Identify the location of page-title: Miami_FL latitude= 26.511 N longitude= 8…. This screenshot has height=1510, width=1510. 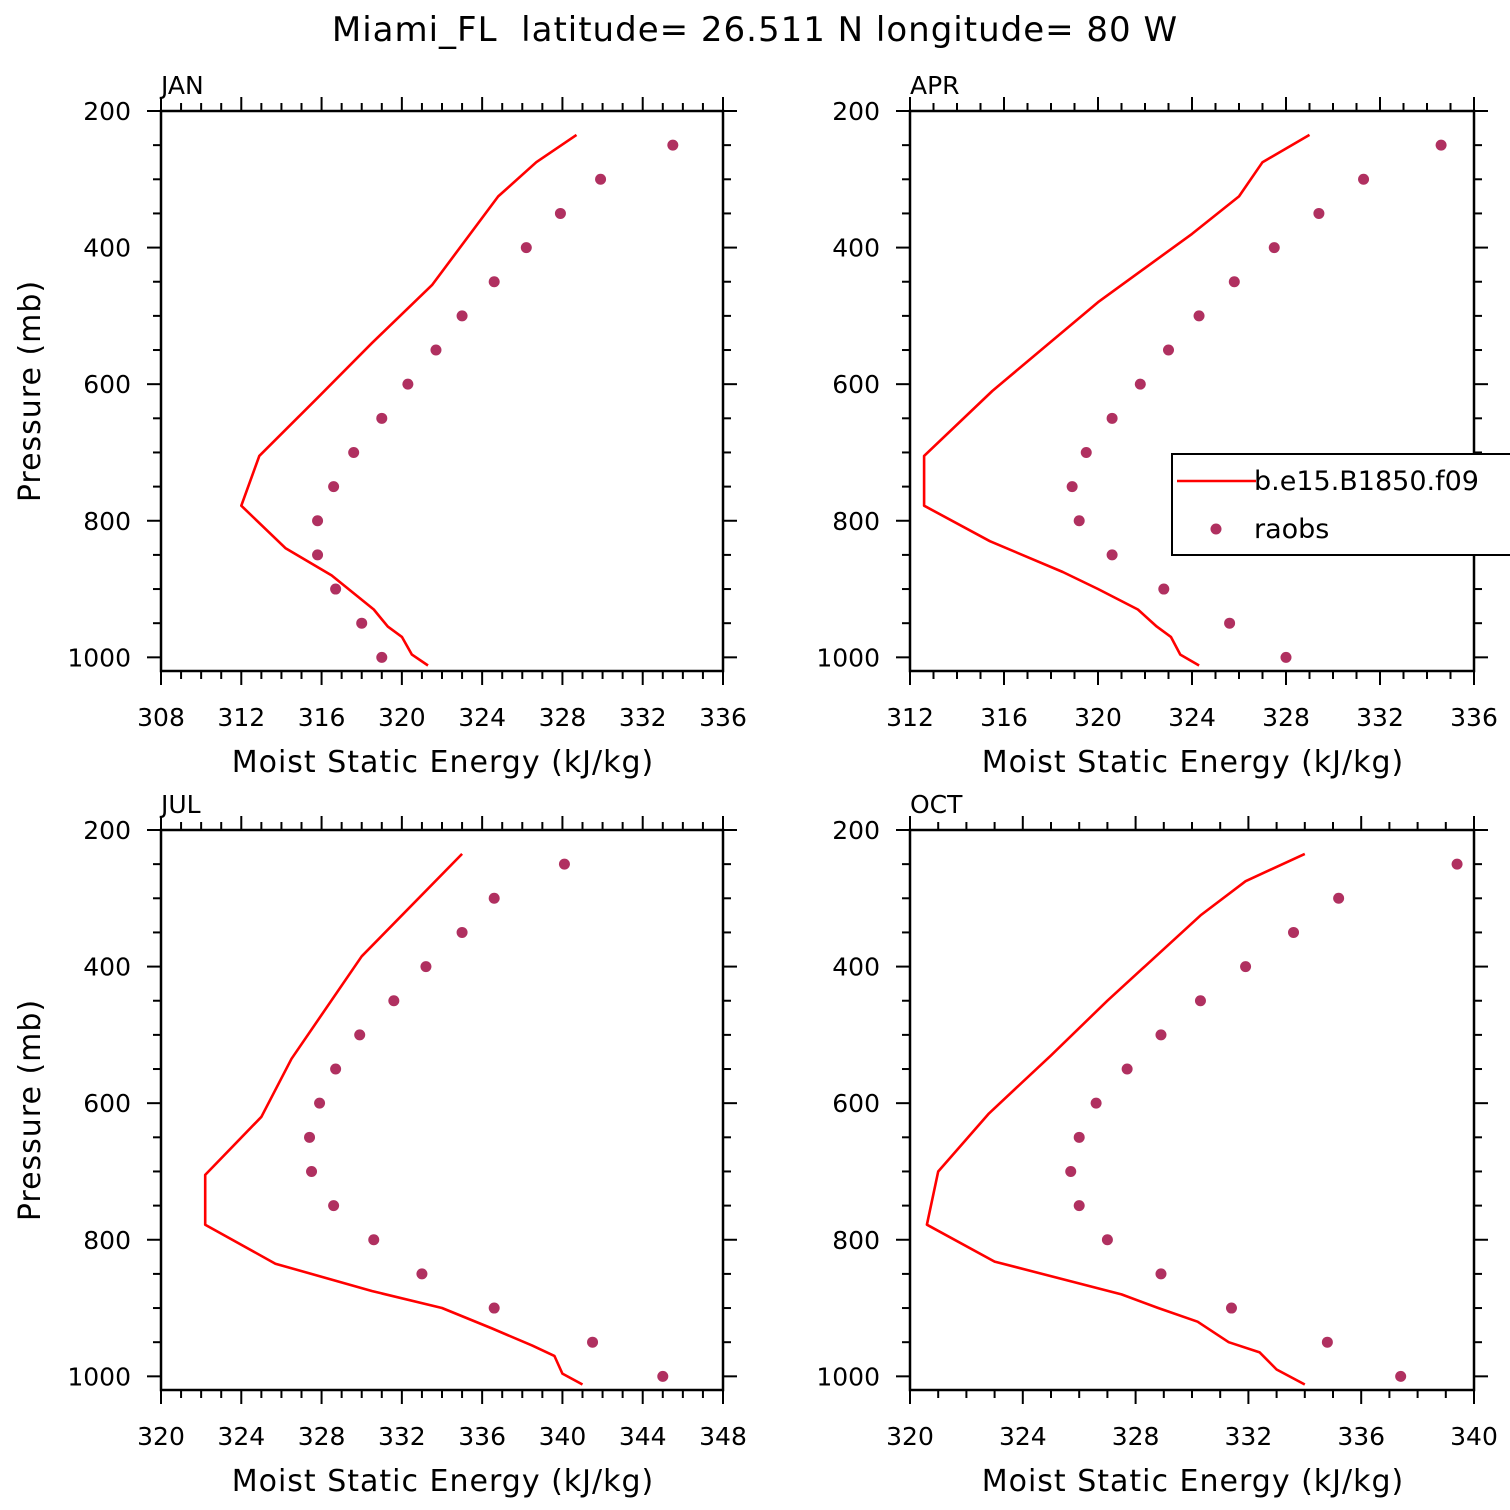
(755, 30).